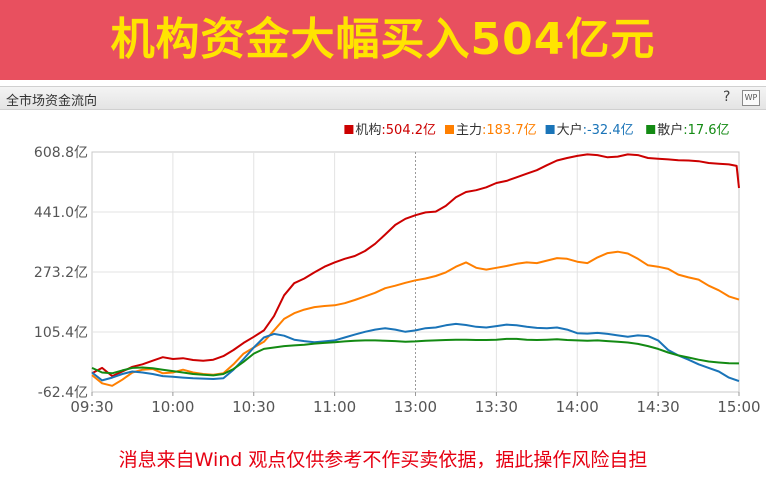 Image resolution: width=766 pixels, height=488 pixels. What do you see at coordinates (751, 98) in the screenshot?
I see `wp-icon: WP` at bounding box center [751, 98].